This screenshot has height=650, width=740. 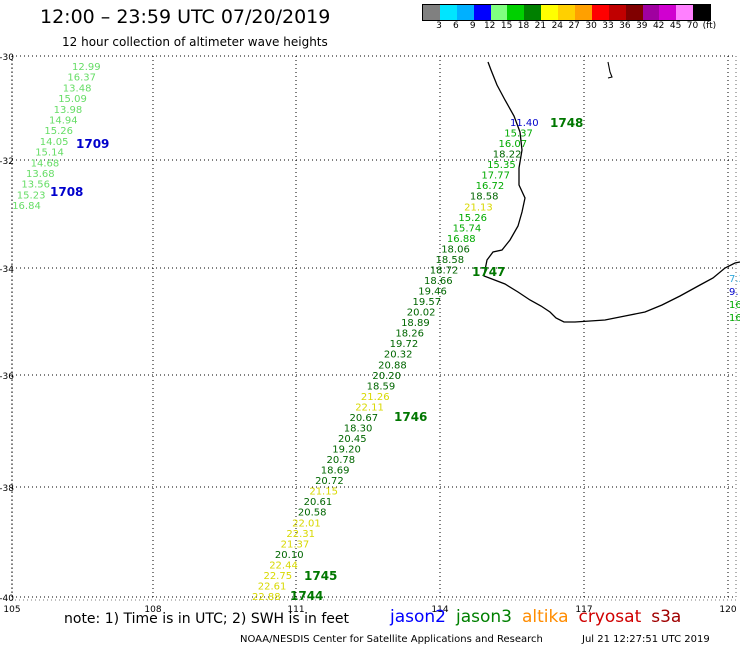 What do you see at coordinates (72, 99) in the screenshot?
I see `swh-value: 15.09` at bounding box center [72, 99].